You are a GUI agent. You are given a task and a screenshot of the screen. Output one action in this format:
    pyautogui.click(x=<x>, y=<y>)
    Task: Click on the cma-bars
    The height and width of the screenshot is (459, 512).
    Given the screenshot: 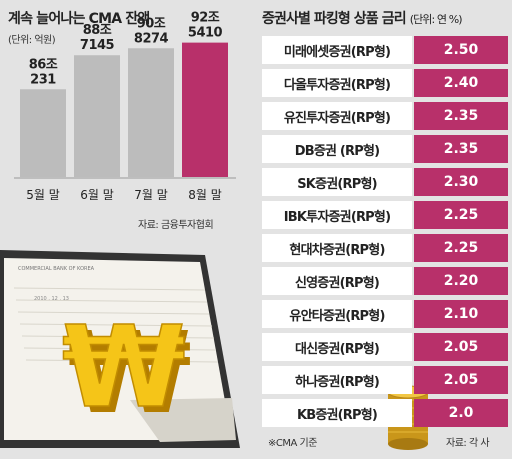 What is the action you would take?
    pyautogui.click(x=124, y=110)
    